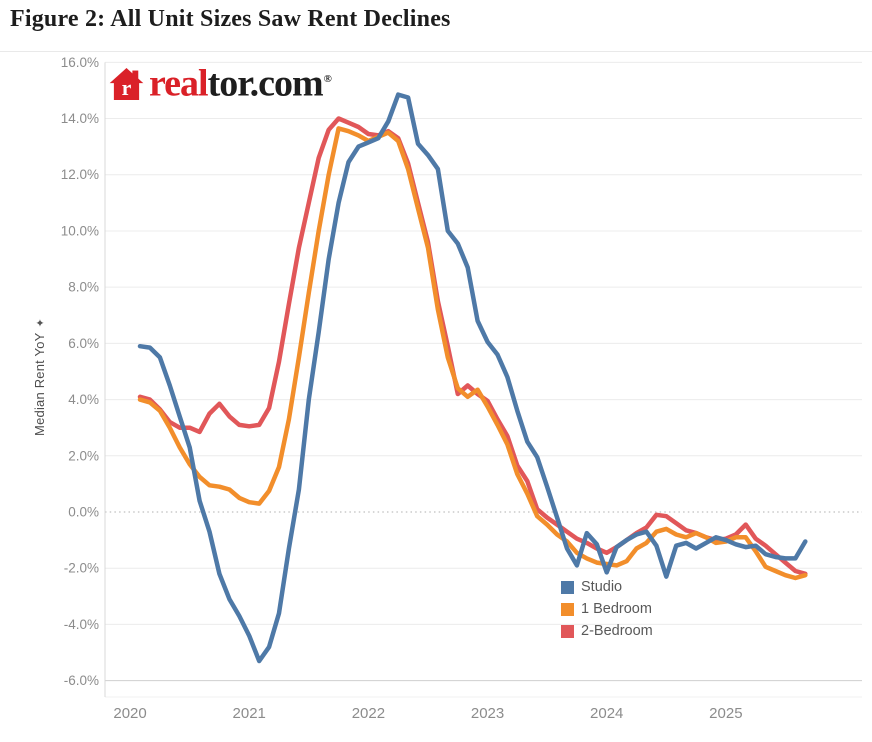 The height and width of the screenshot is (742, 872). I want to click on x-tick-label-2021: 2021, so click(249, 713).